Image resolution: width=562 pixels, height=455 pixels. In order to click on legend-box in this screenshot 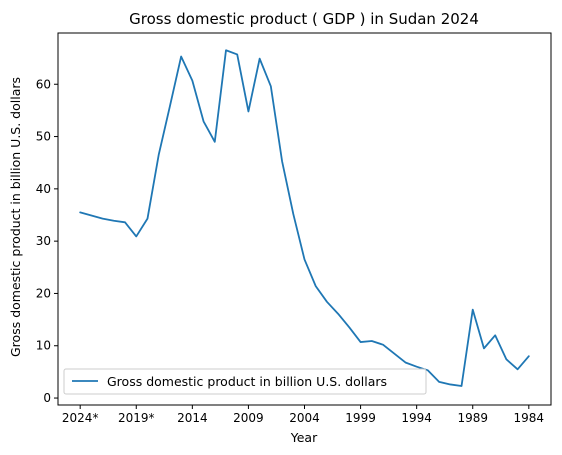, I will do `click(245, 381)`.